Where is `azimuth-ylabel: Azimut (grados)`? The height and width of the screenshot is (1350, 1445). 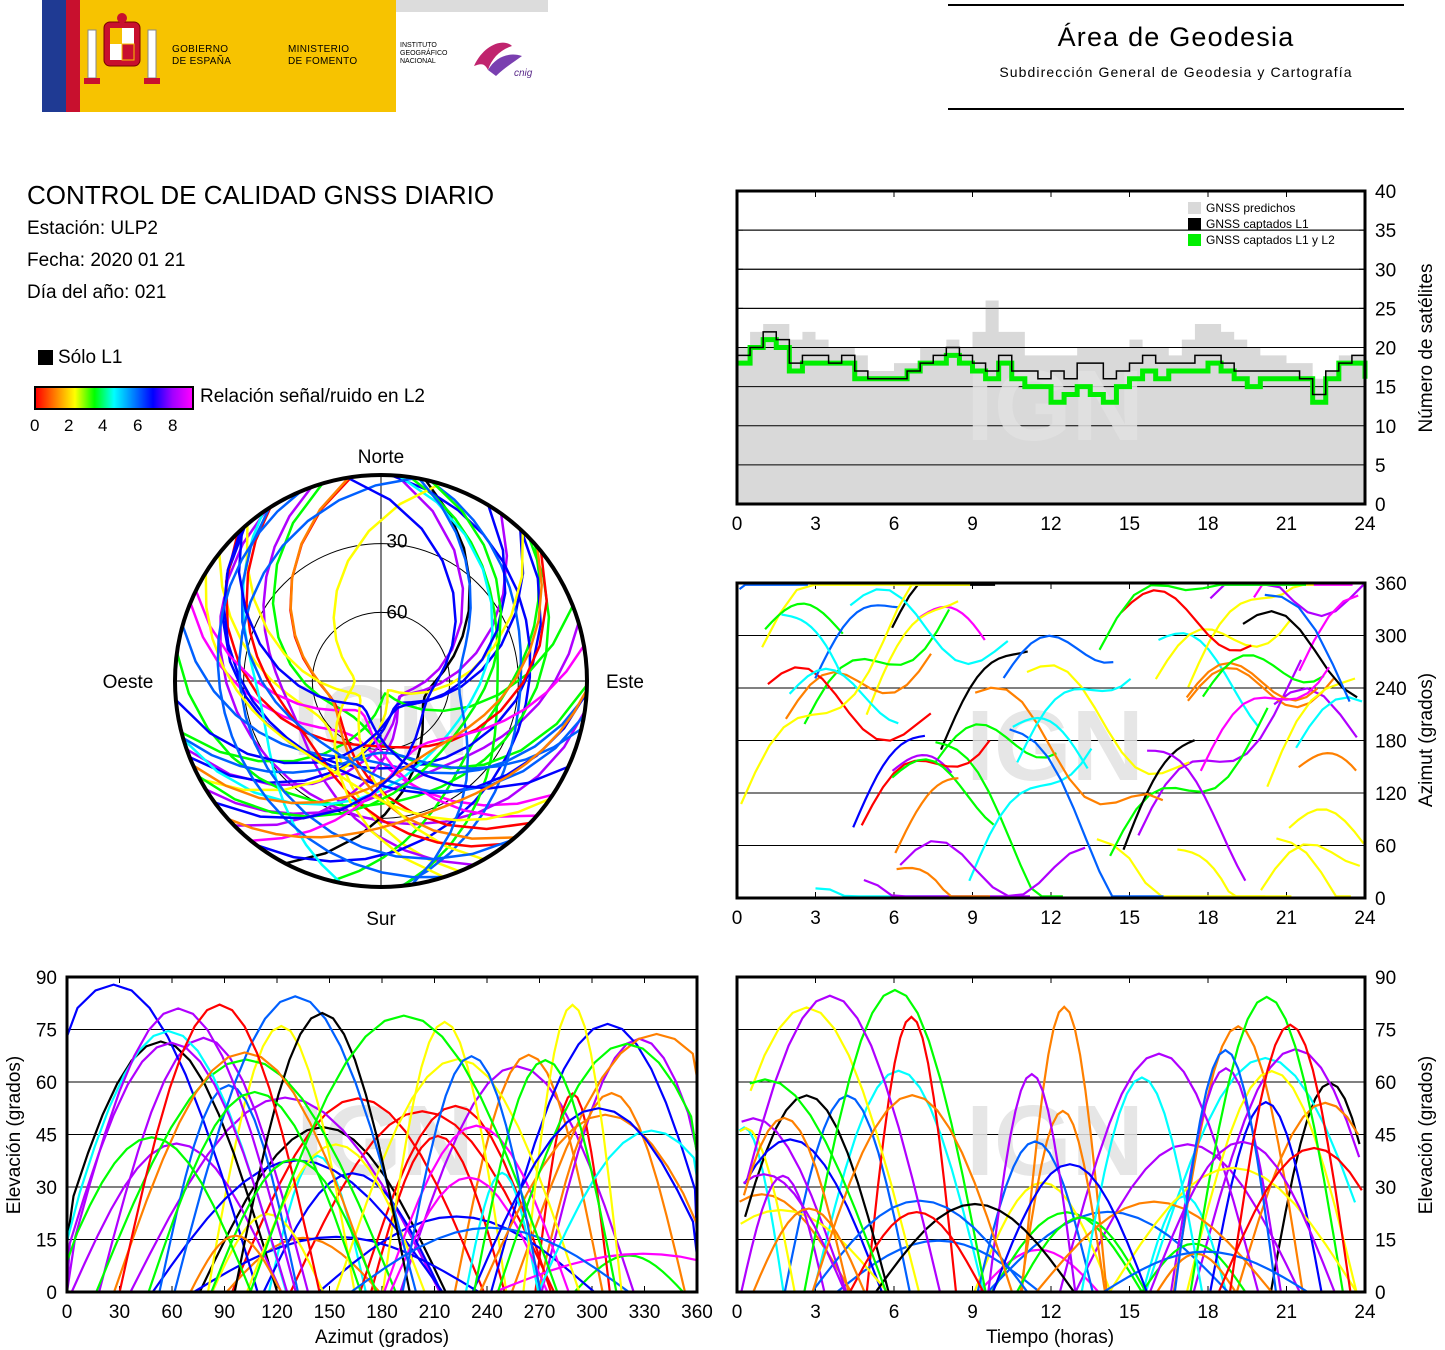 azimuth-ylabel: Azimut (grados) is located at coordinates (1426, 740).